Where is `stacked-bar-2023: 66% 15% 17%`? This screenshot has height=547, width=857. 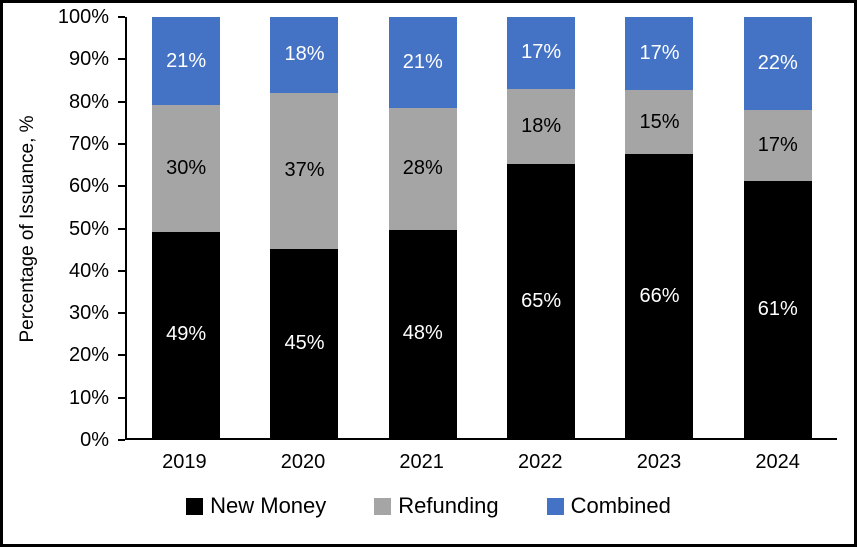
stacked-bar-2023: 66% 15% 17% is located at coordinates (659, 227).